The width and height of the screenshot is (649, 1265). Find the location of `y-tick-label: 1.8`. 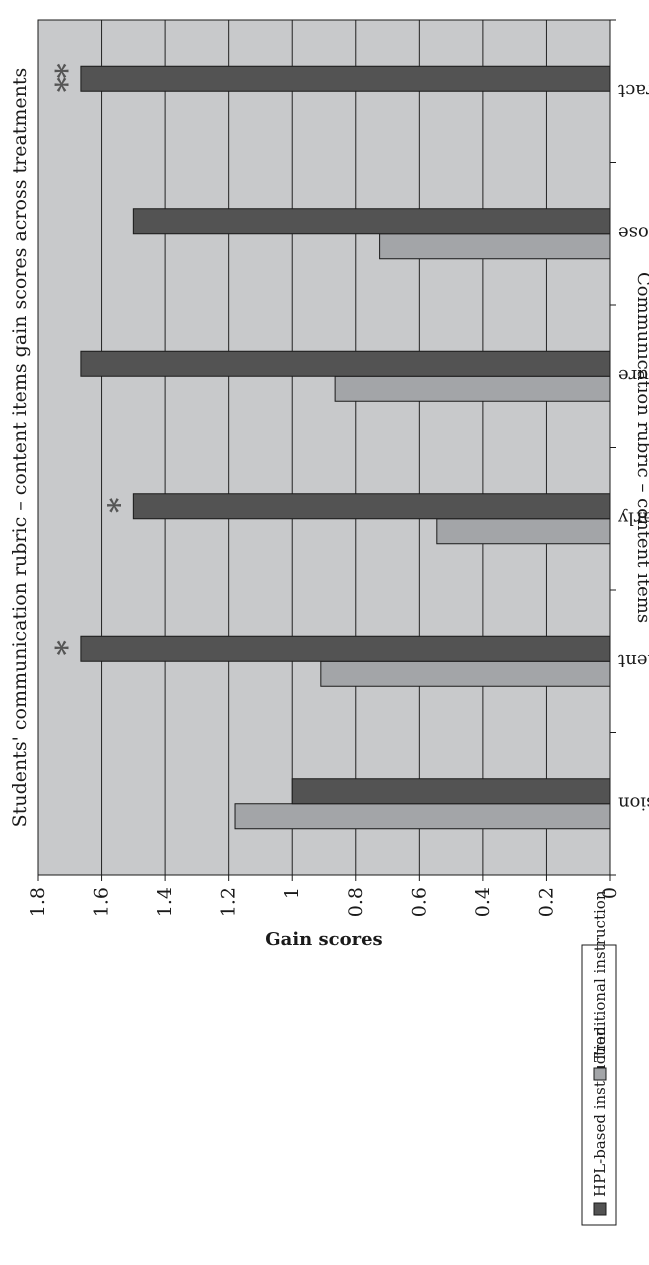

y-tick-label: 1.8 is located at coordinates (38, 902).